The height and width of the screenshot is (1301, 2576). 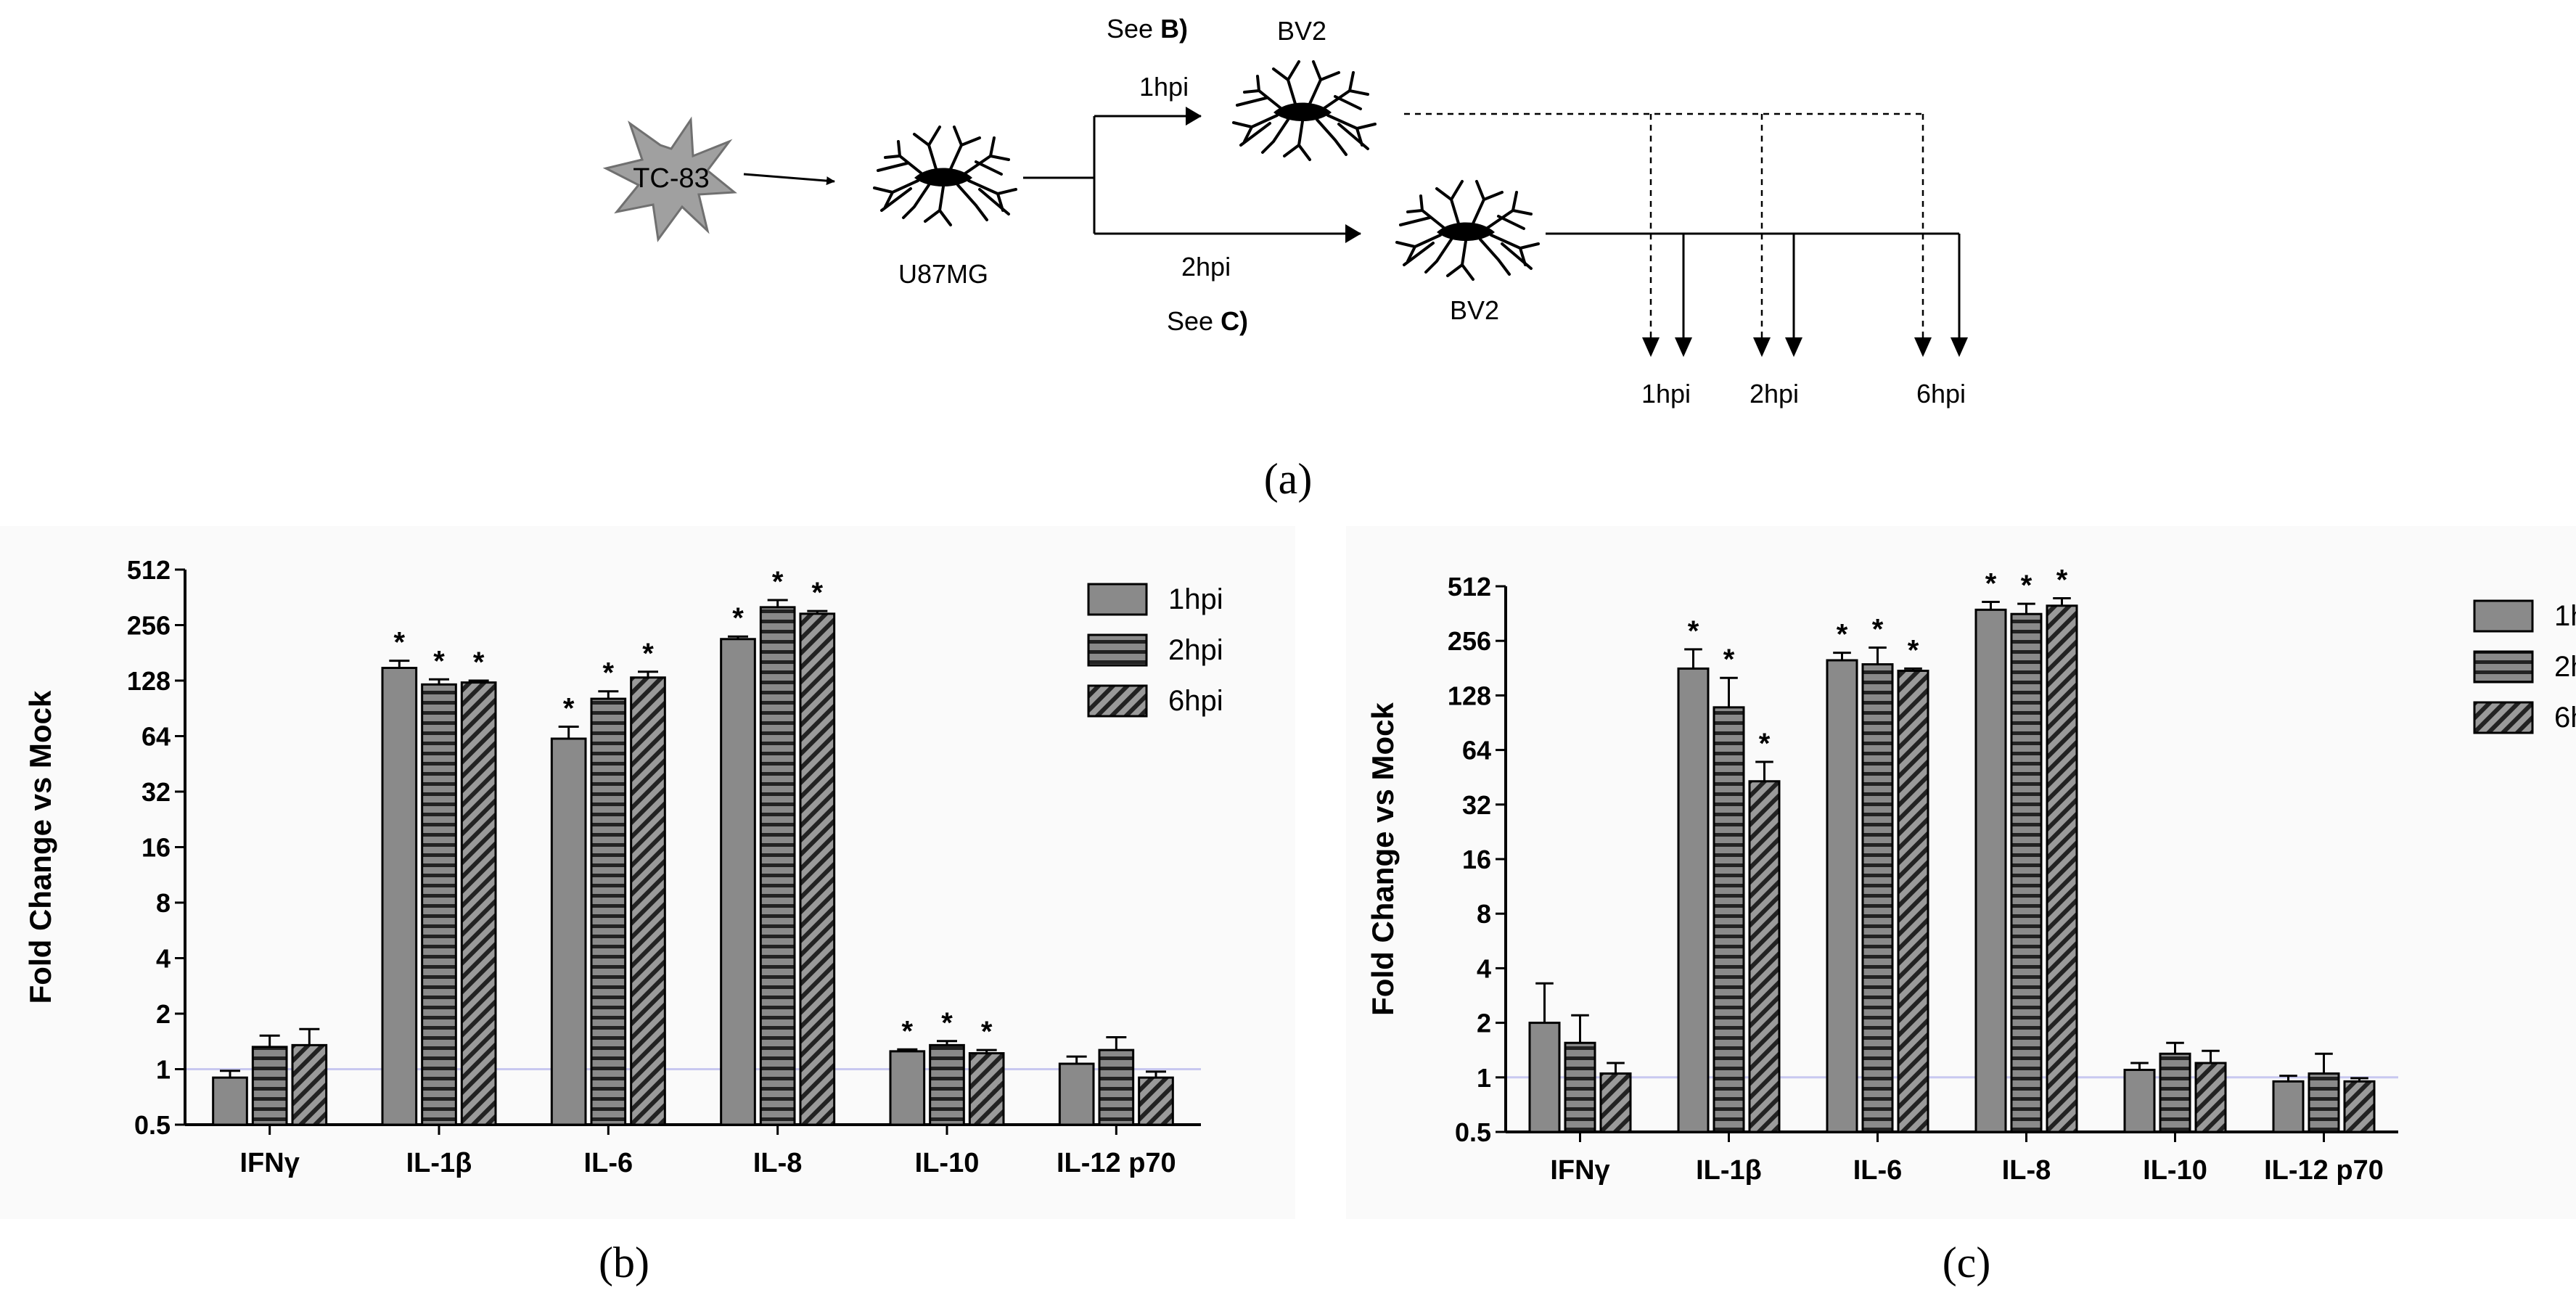 I want to click on y-tick-label: 4, so click(x=1484, y=968).